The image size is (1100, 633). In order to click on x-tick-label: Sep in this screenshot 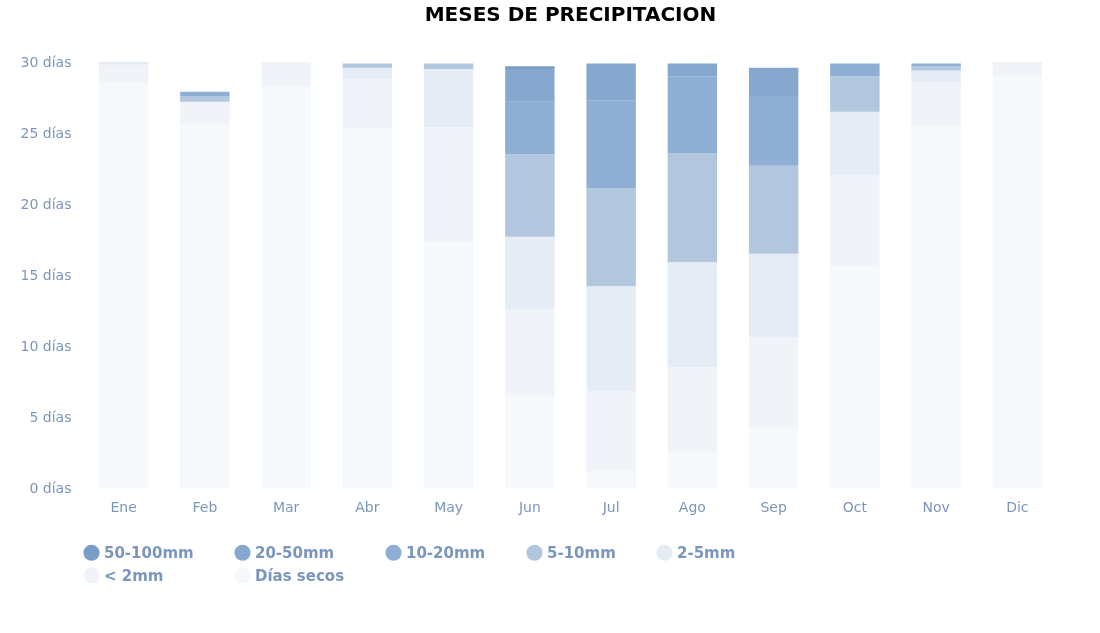, I will do `click(773, 506)`.